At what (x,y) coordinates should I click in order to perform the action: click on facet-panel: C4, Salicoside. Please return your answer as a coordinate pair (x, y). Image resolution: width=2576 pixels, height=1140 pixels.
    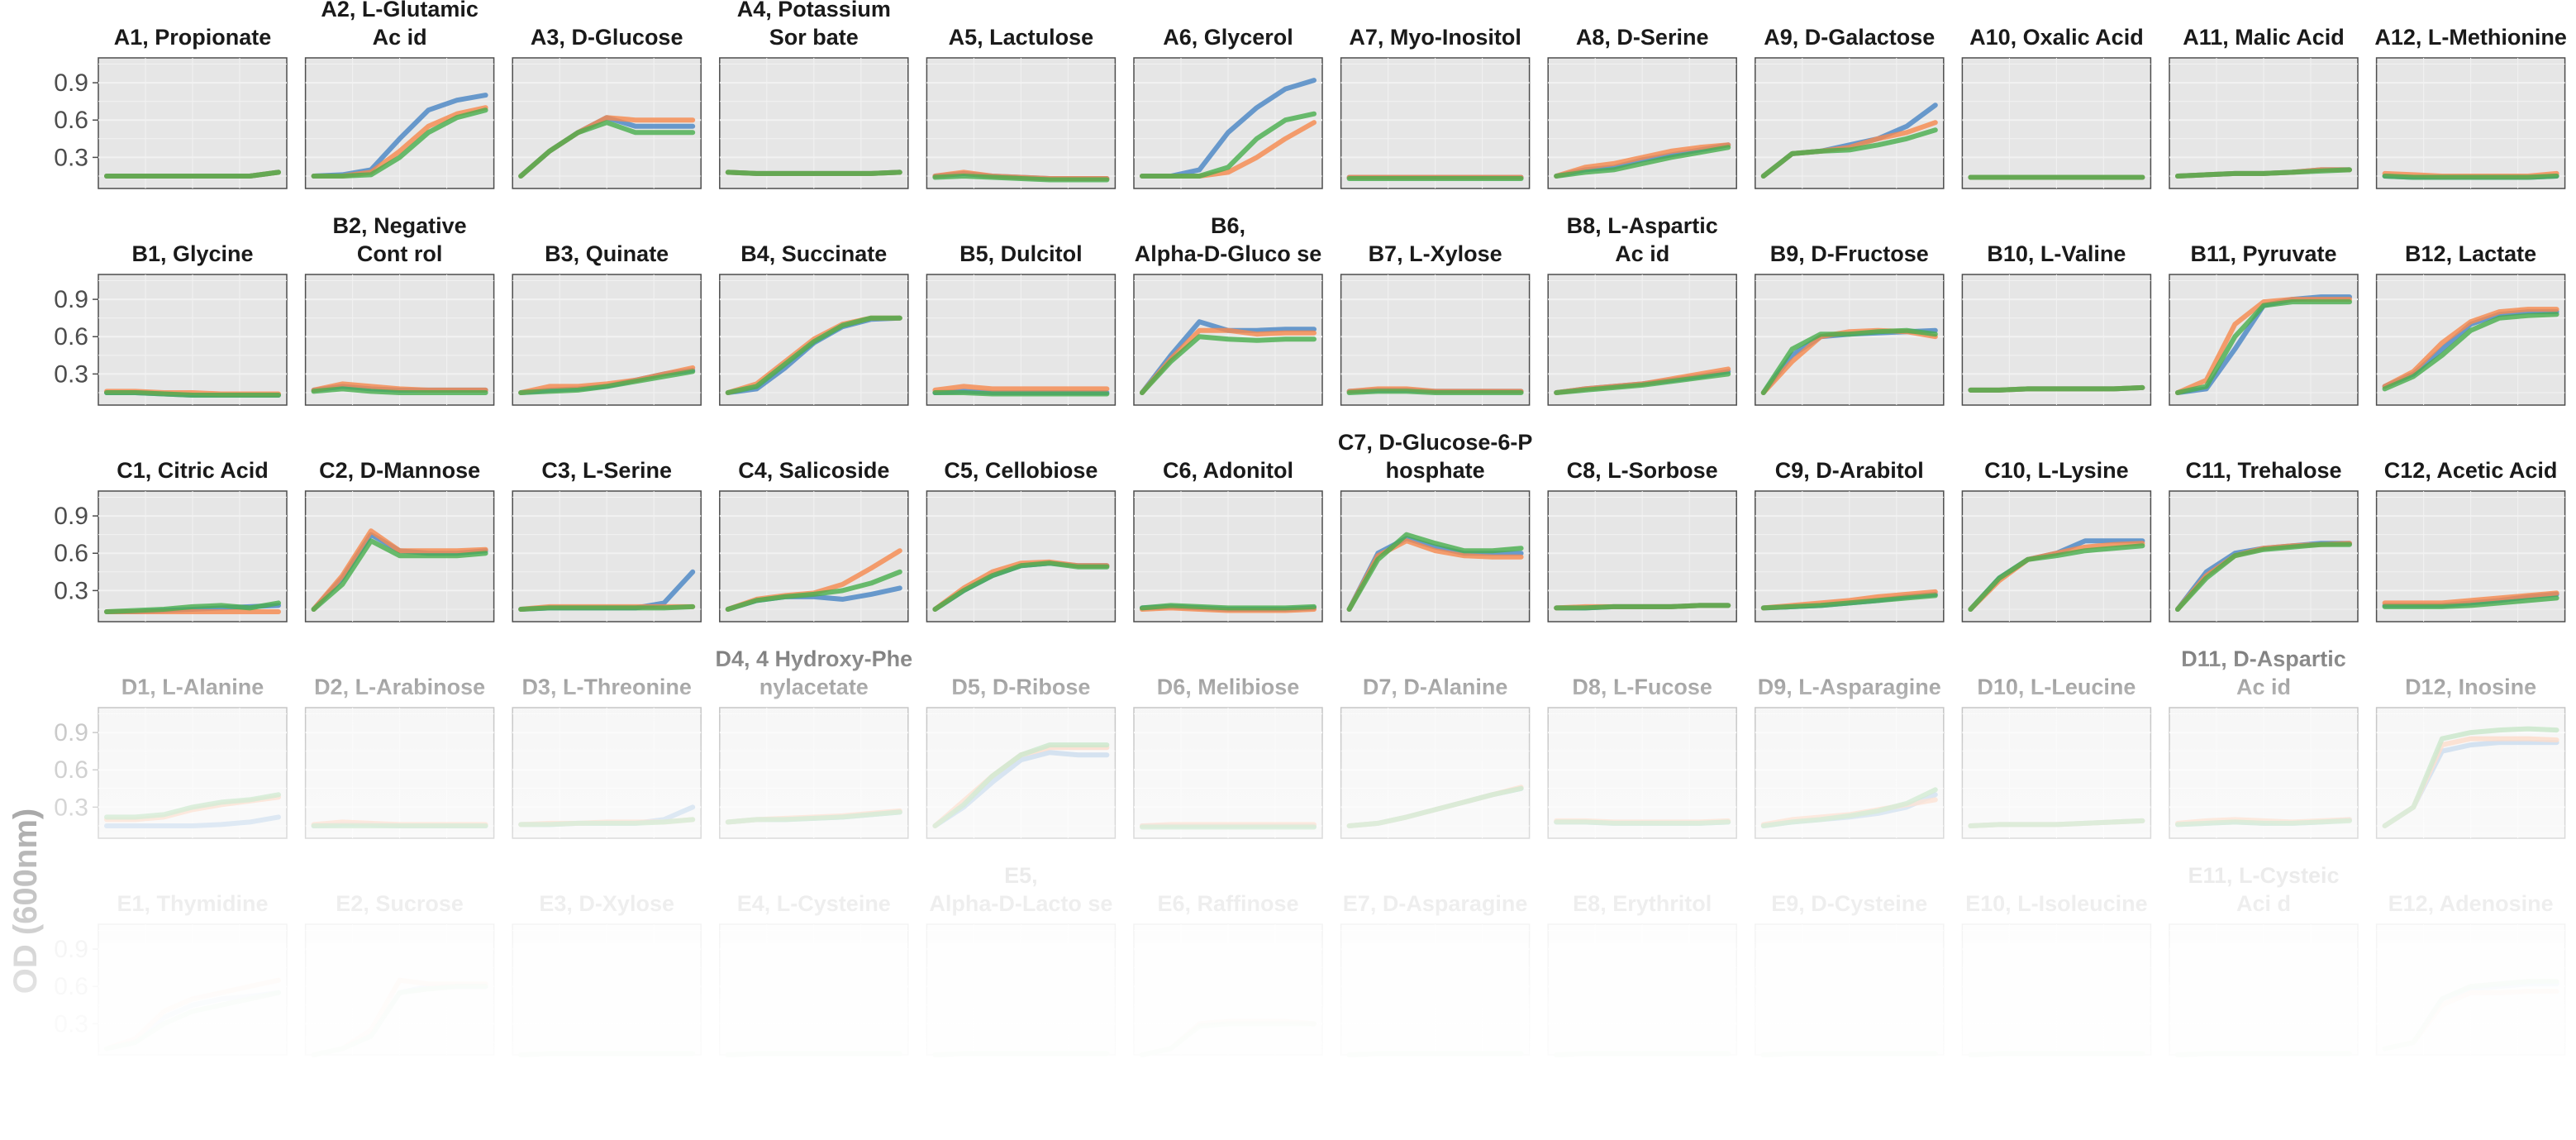
    Looking at the image, I should click on (814, 540).